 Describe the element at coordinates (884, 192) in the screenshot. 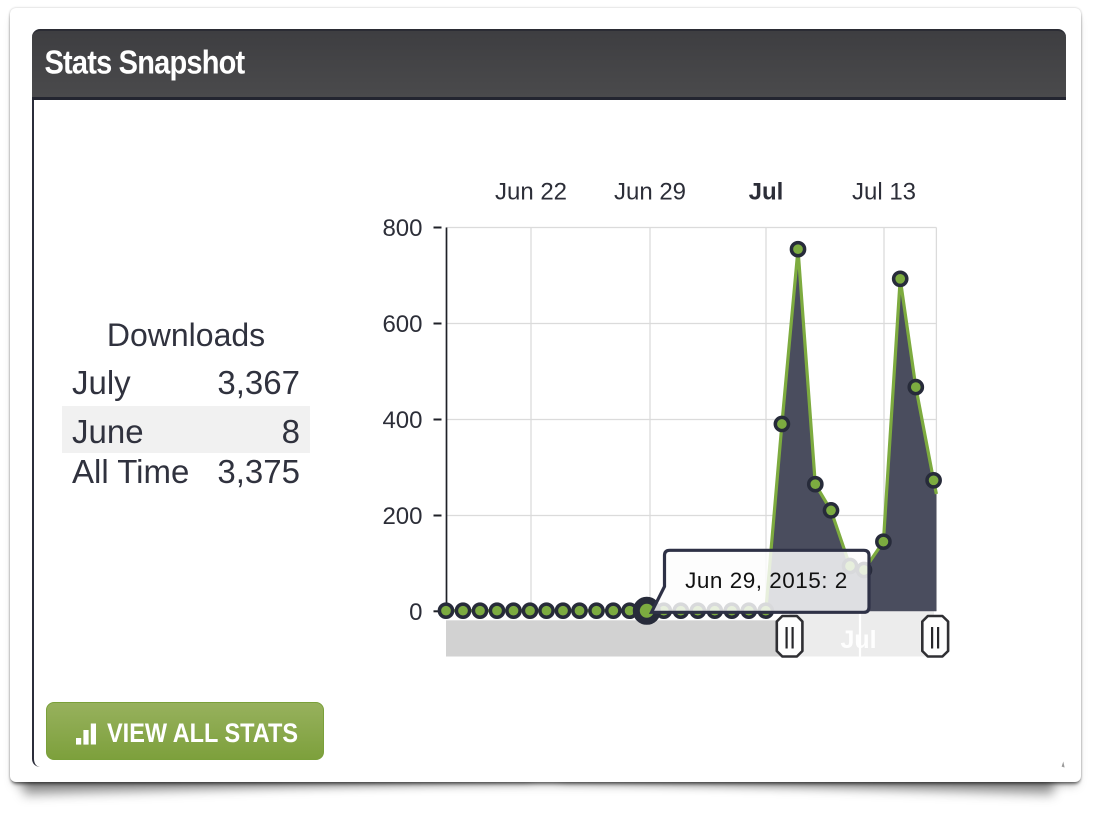

I see `svg-text: Jul 13` at that location.